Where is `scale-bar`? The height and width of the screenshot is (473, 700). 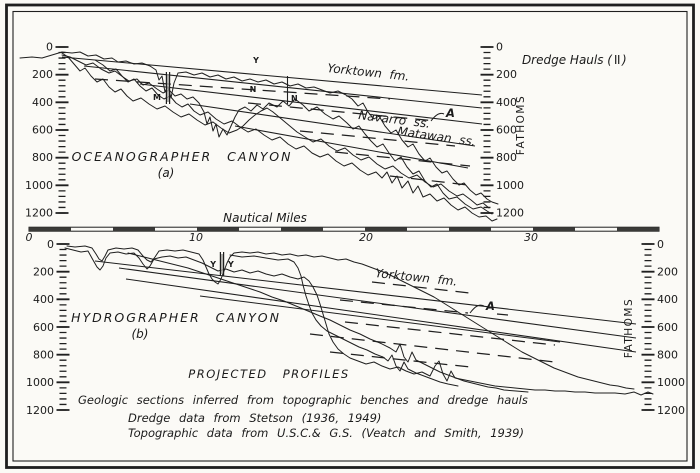
scale-bar is located at coordinates (344, 229).